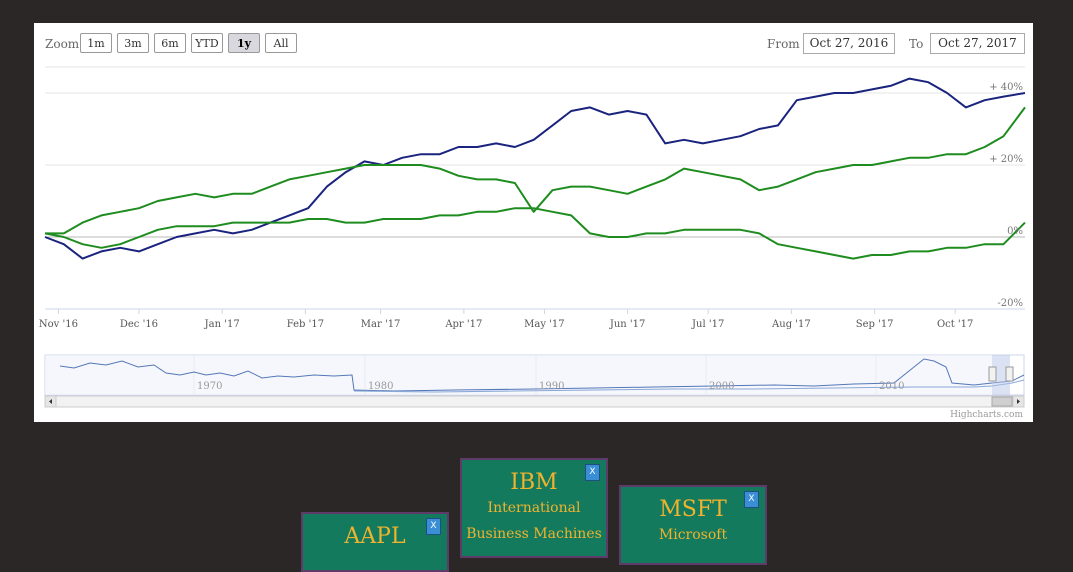 The width and height of the screenshot is (1073, 572). Describe the element at coordinates (380, 386) in the screenshot. I see `navigator-tick-label: 1980` at that location.